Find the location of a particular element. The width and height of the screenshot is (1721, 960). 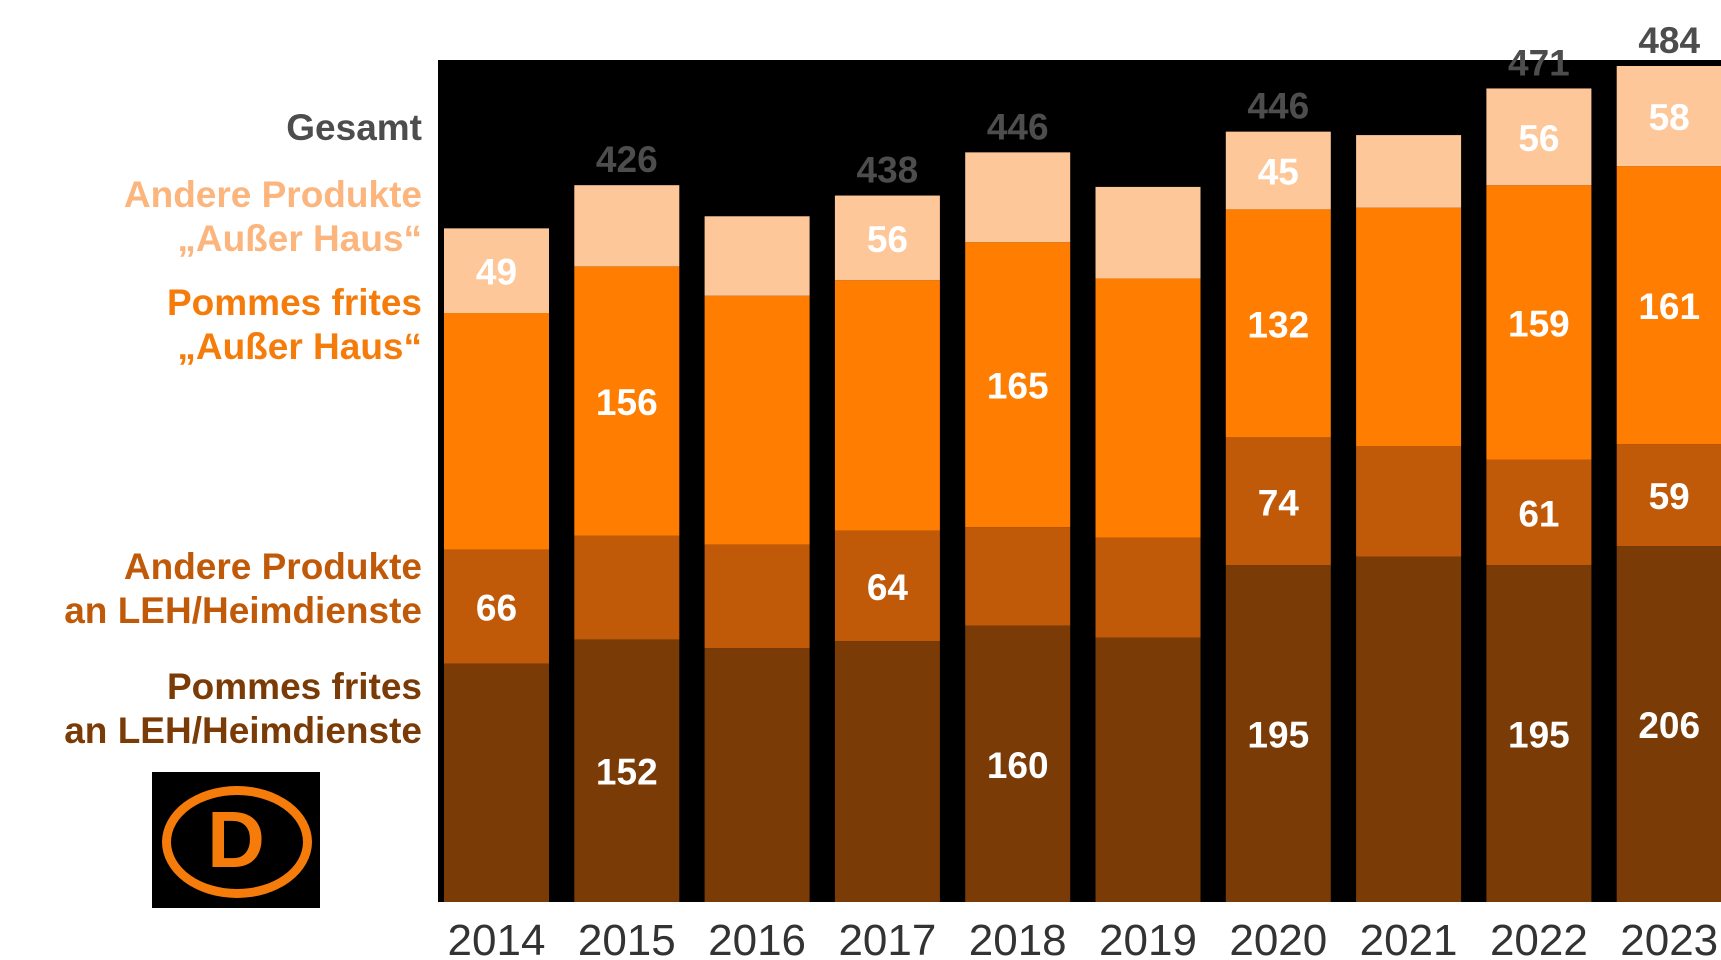

bar-segment-2019-s1 is located at coordinates (1148, 769).